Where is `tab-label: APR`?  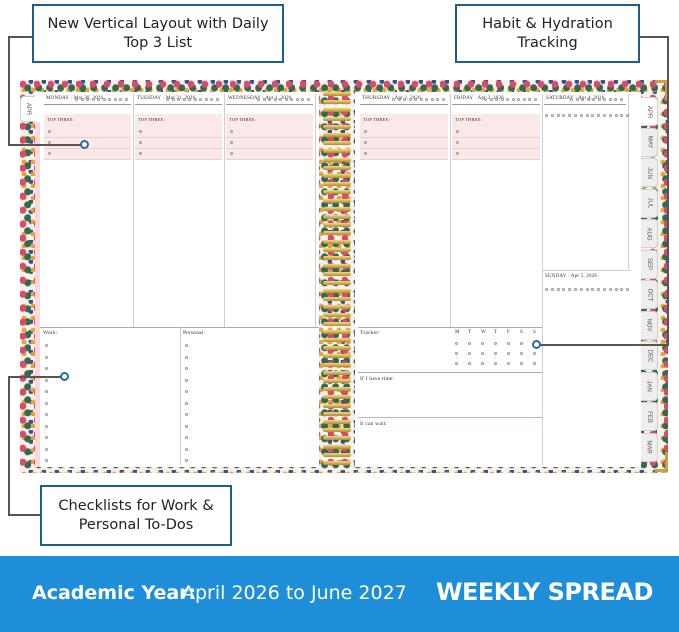
tab-label: APR is located at coordinates (28, 109).